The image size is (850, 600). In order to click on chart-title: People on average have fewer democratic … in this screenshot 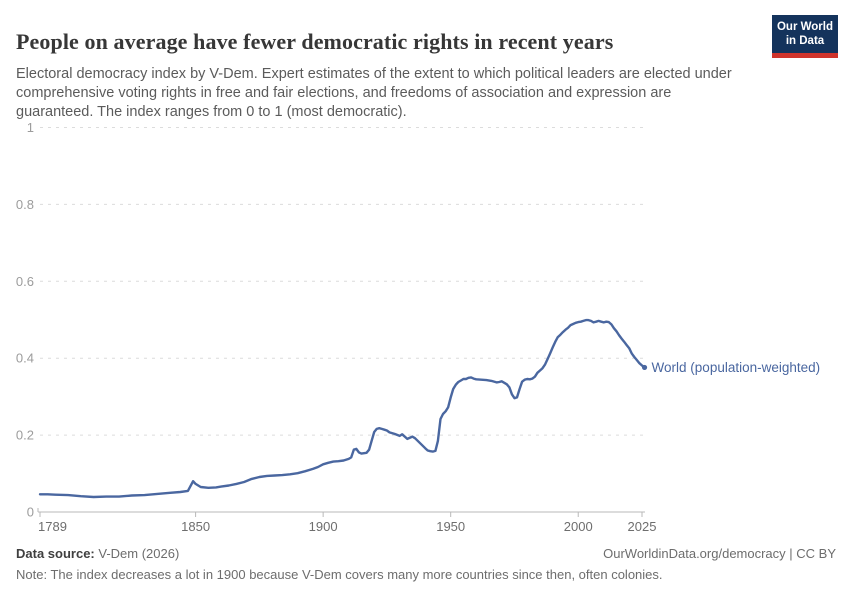, I will do `click(315, 41)`.